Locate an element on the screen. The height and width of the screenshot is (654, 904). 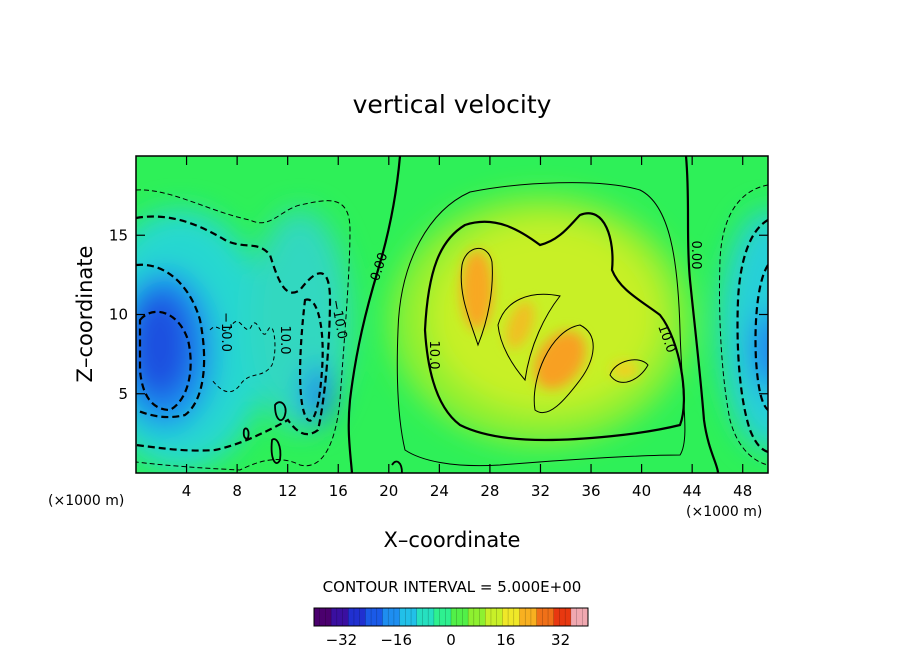
contour-neg10-right is located at coordinates (752, 336).